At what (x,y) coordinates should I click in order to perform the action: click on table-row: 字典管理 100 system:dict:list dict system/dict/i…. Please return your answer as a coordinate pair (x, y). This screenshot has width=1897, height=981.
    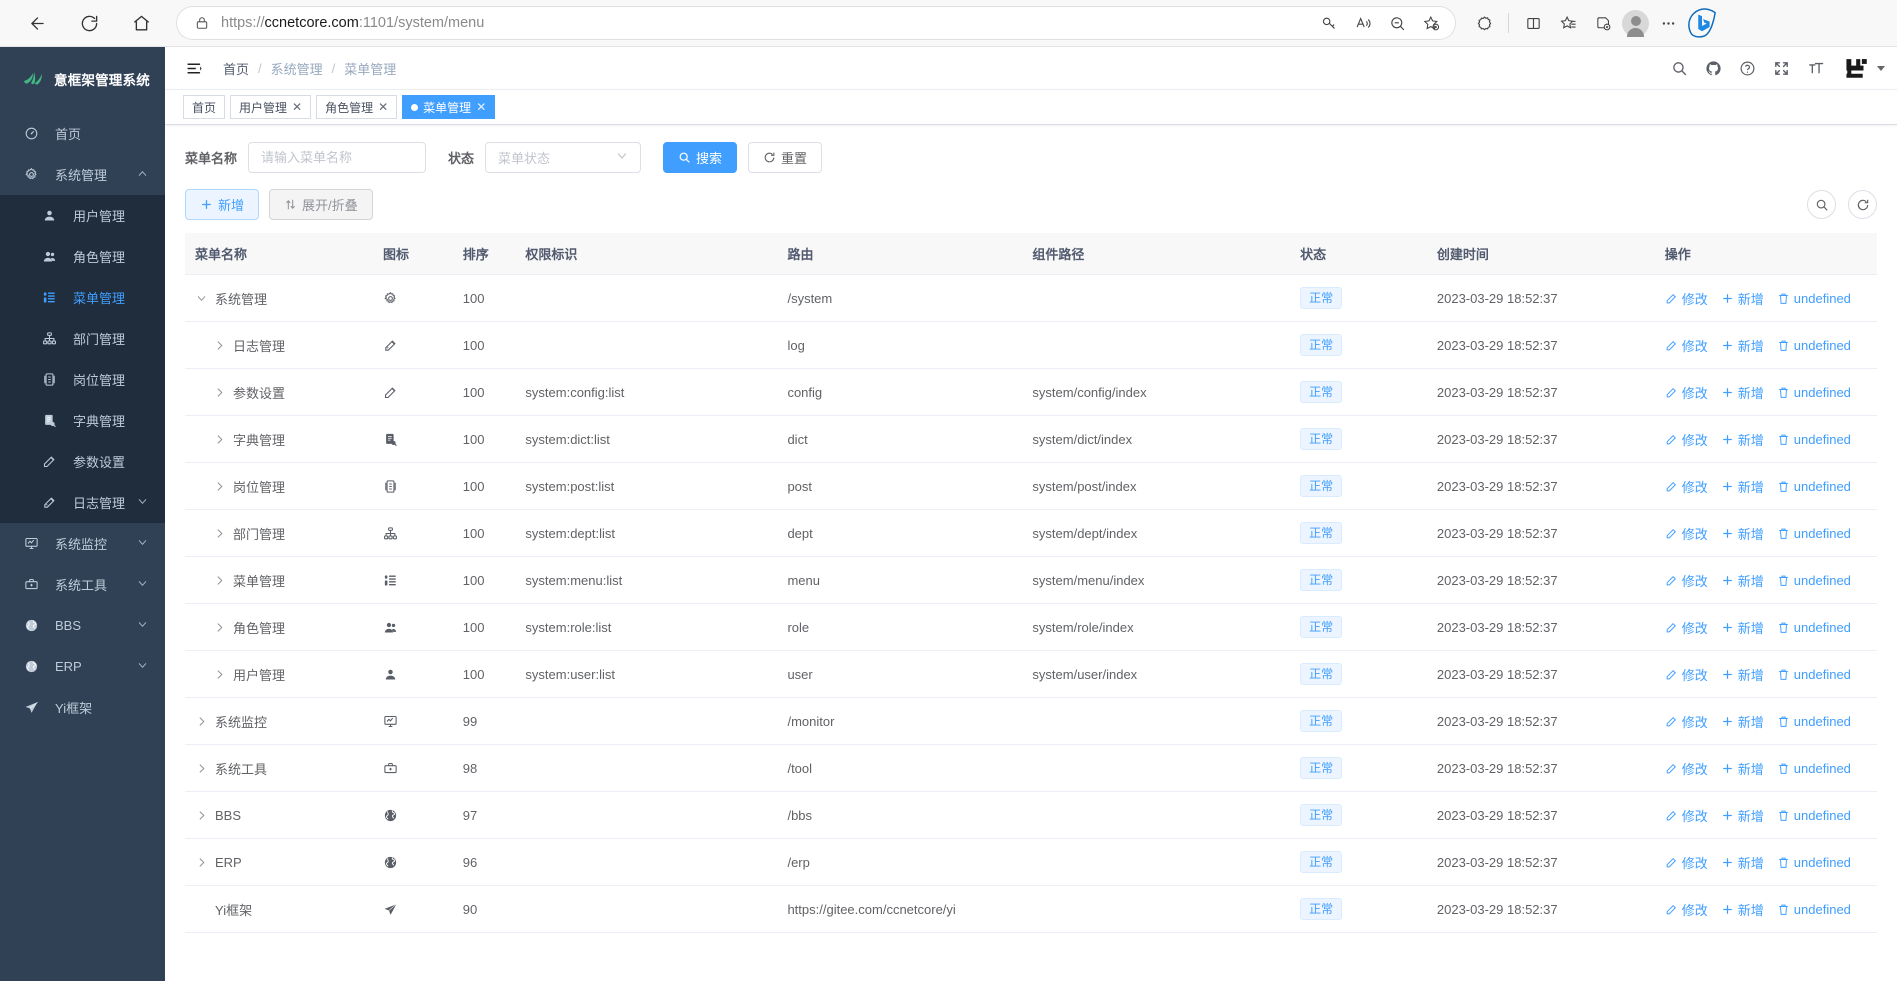
    Looking at the image, I should click on (1031, 439).